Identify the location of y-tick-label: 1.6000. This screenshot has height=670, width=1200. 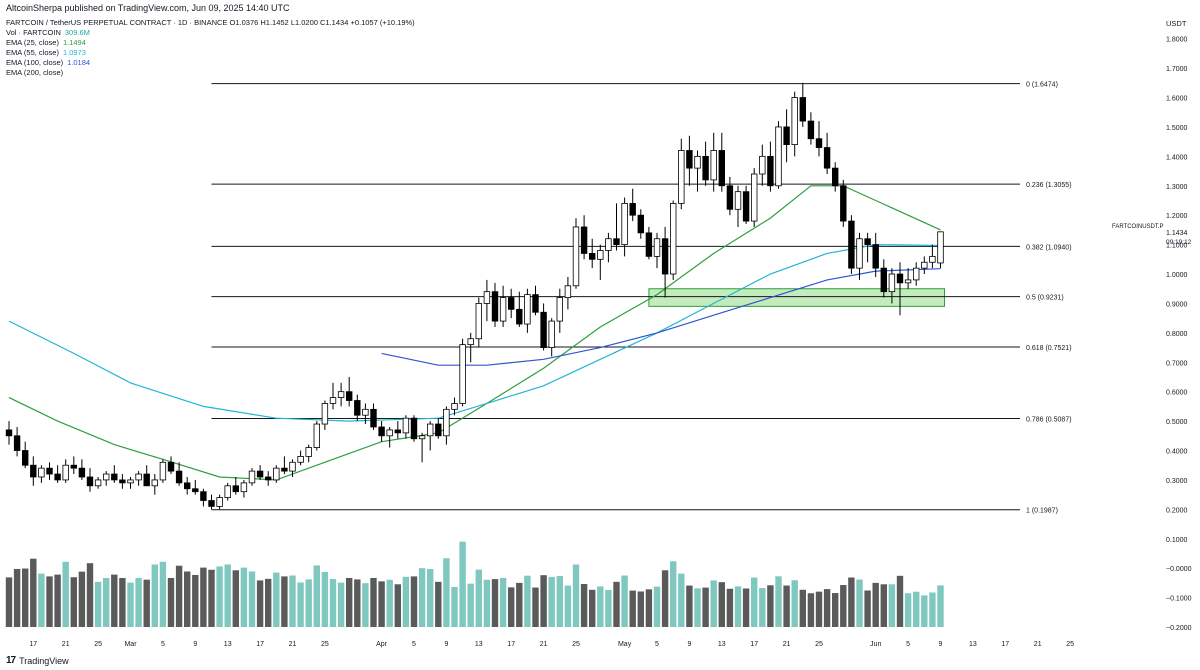
(1177, 99).